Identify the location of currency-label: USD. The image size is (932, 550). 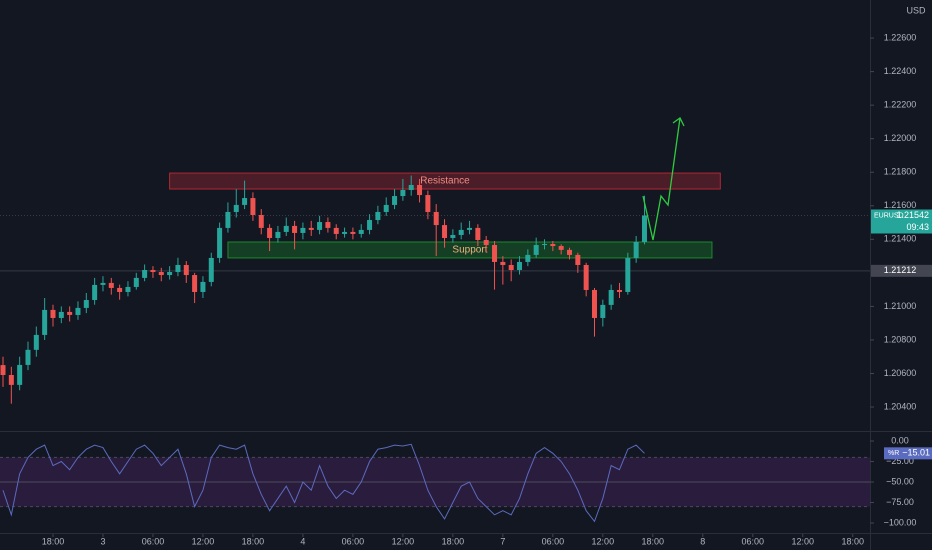
(916, 10).